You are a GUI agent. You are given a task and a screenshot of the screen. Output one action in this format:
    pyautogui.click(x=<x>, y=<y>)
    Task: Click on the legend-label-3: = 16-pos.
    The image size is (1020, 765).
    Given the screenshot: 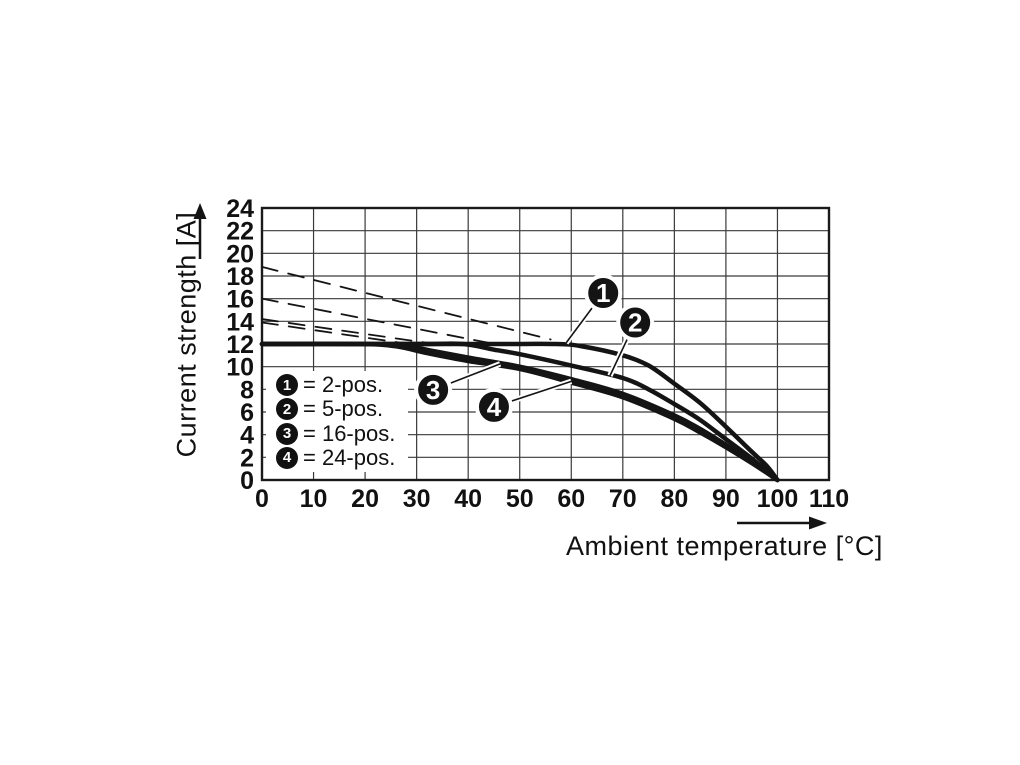 What is the action you would take?
    pyautogui.click(x=349, y=433)
    